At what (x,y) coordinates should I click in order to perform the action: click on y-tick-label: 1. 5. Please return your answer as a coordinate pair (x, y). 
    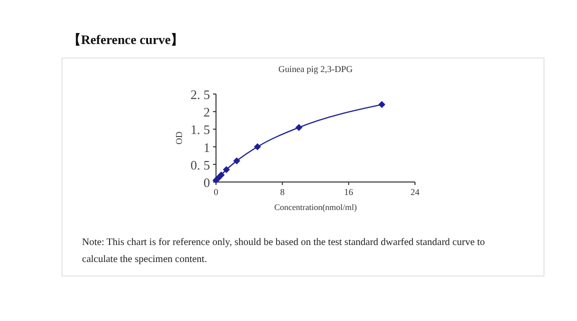
    Looking at the image, I should click on (200, 130).